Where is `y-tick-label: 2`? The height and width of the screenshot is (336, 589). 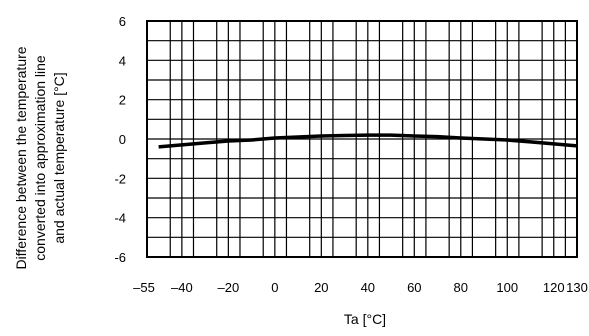
y-tick-label: 2 is located at coordinates (122, 100).